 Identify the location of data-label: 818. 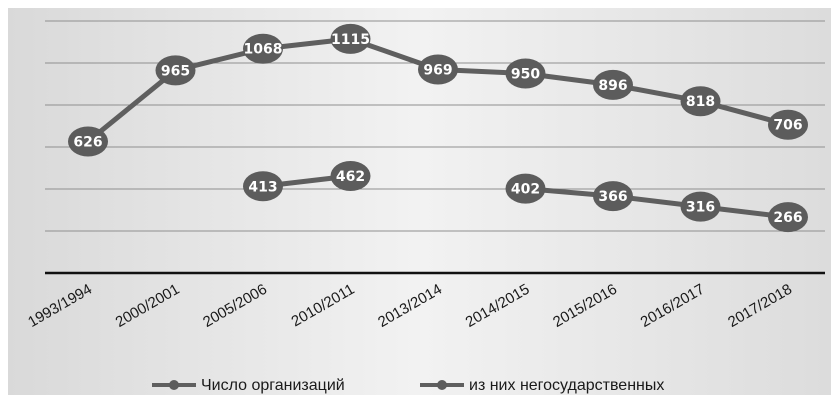
(700, 102).